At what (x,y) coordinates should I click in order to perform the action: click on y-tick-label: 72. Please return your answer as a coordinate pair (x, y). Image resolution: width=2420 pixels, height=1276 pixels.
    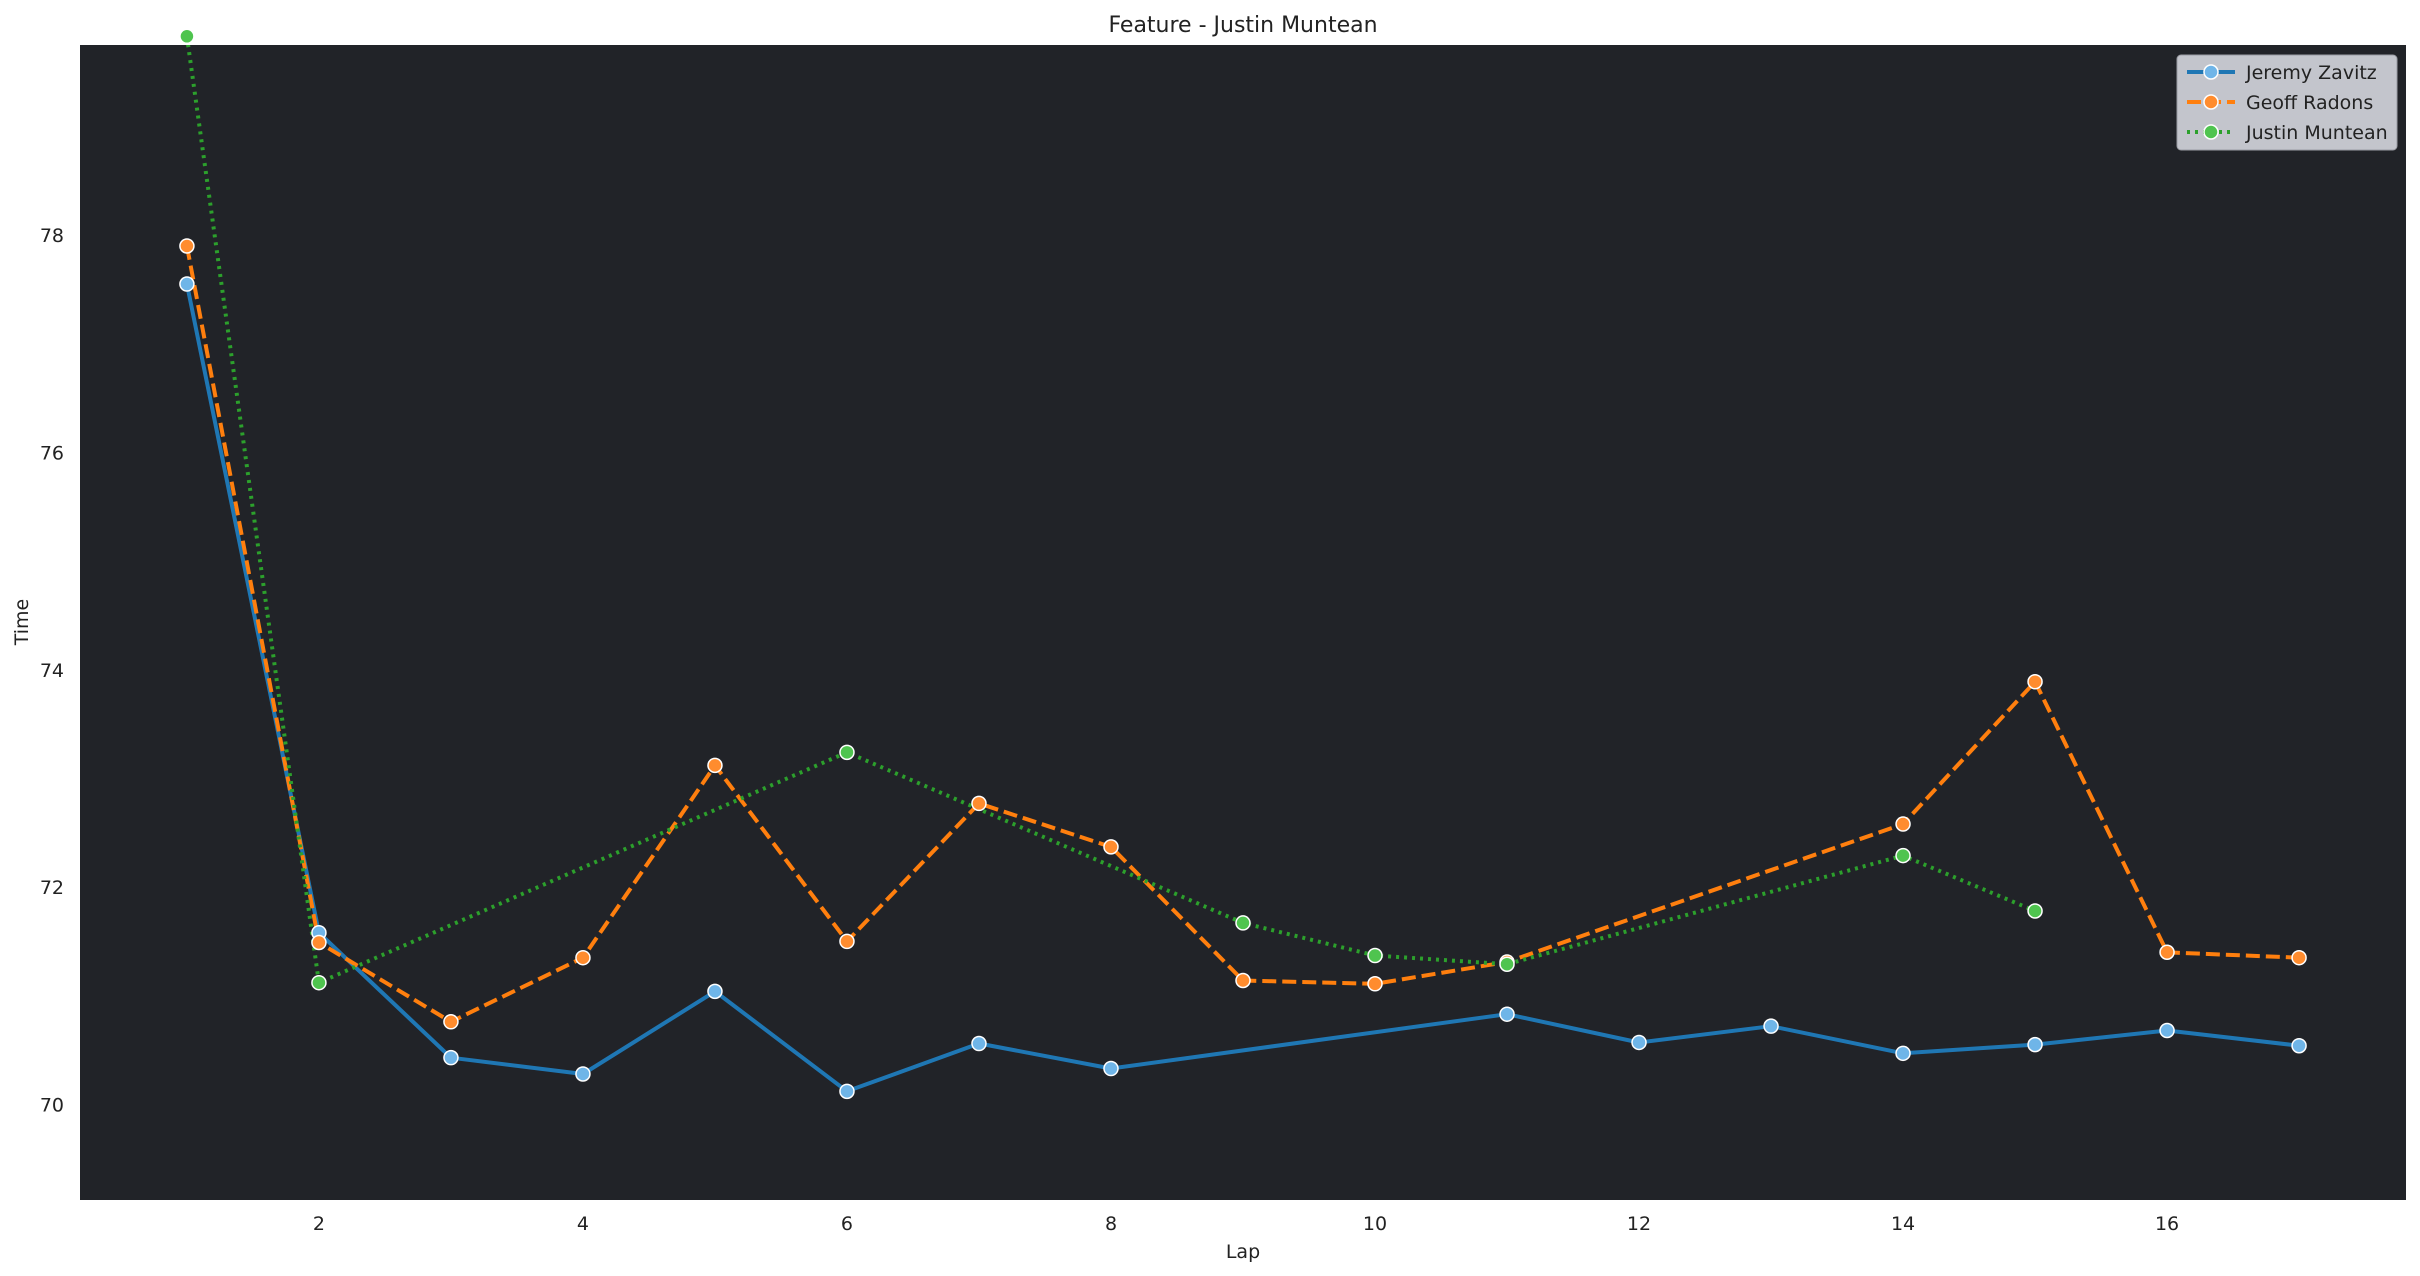
    Looking at the image, I should click on (52, 888).